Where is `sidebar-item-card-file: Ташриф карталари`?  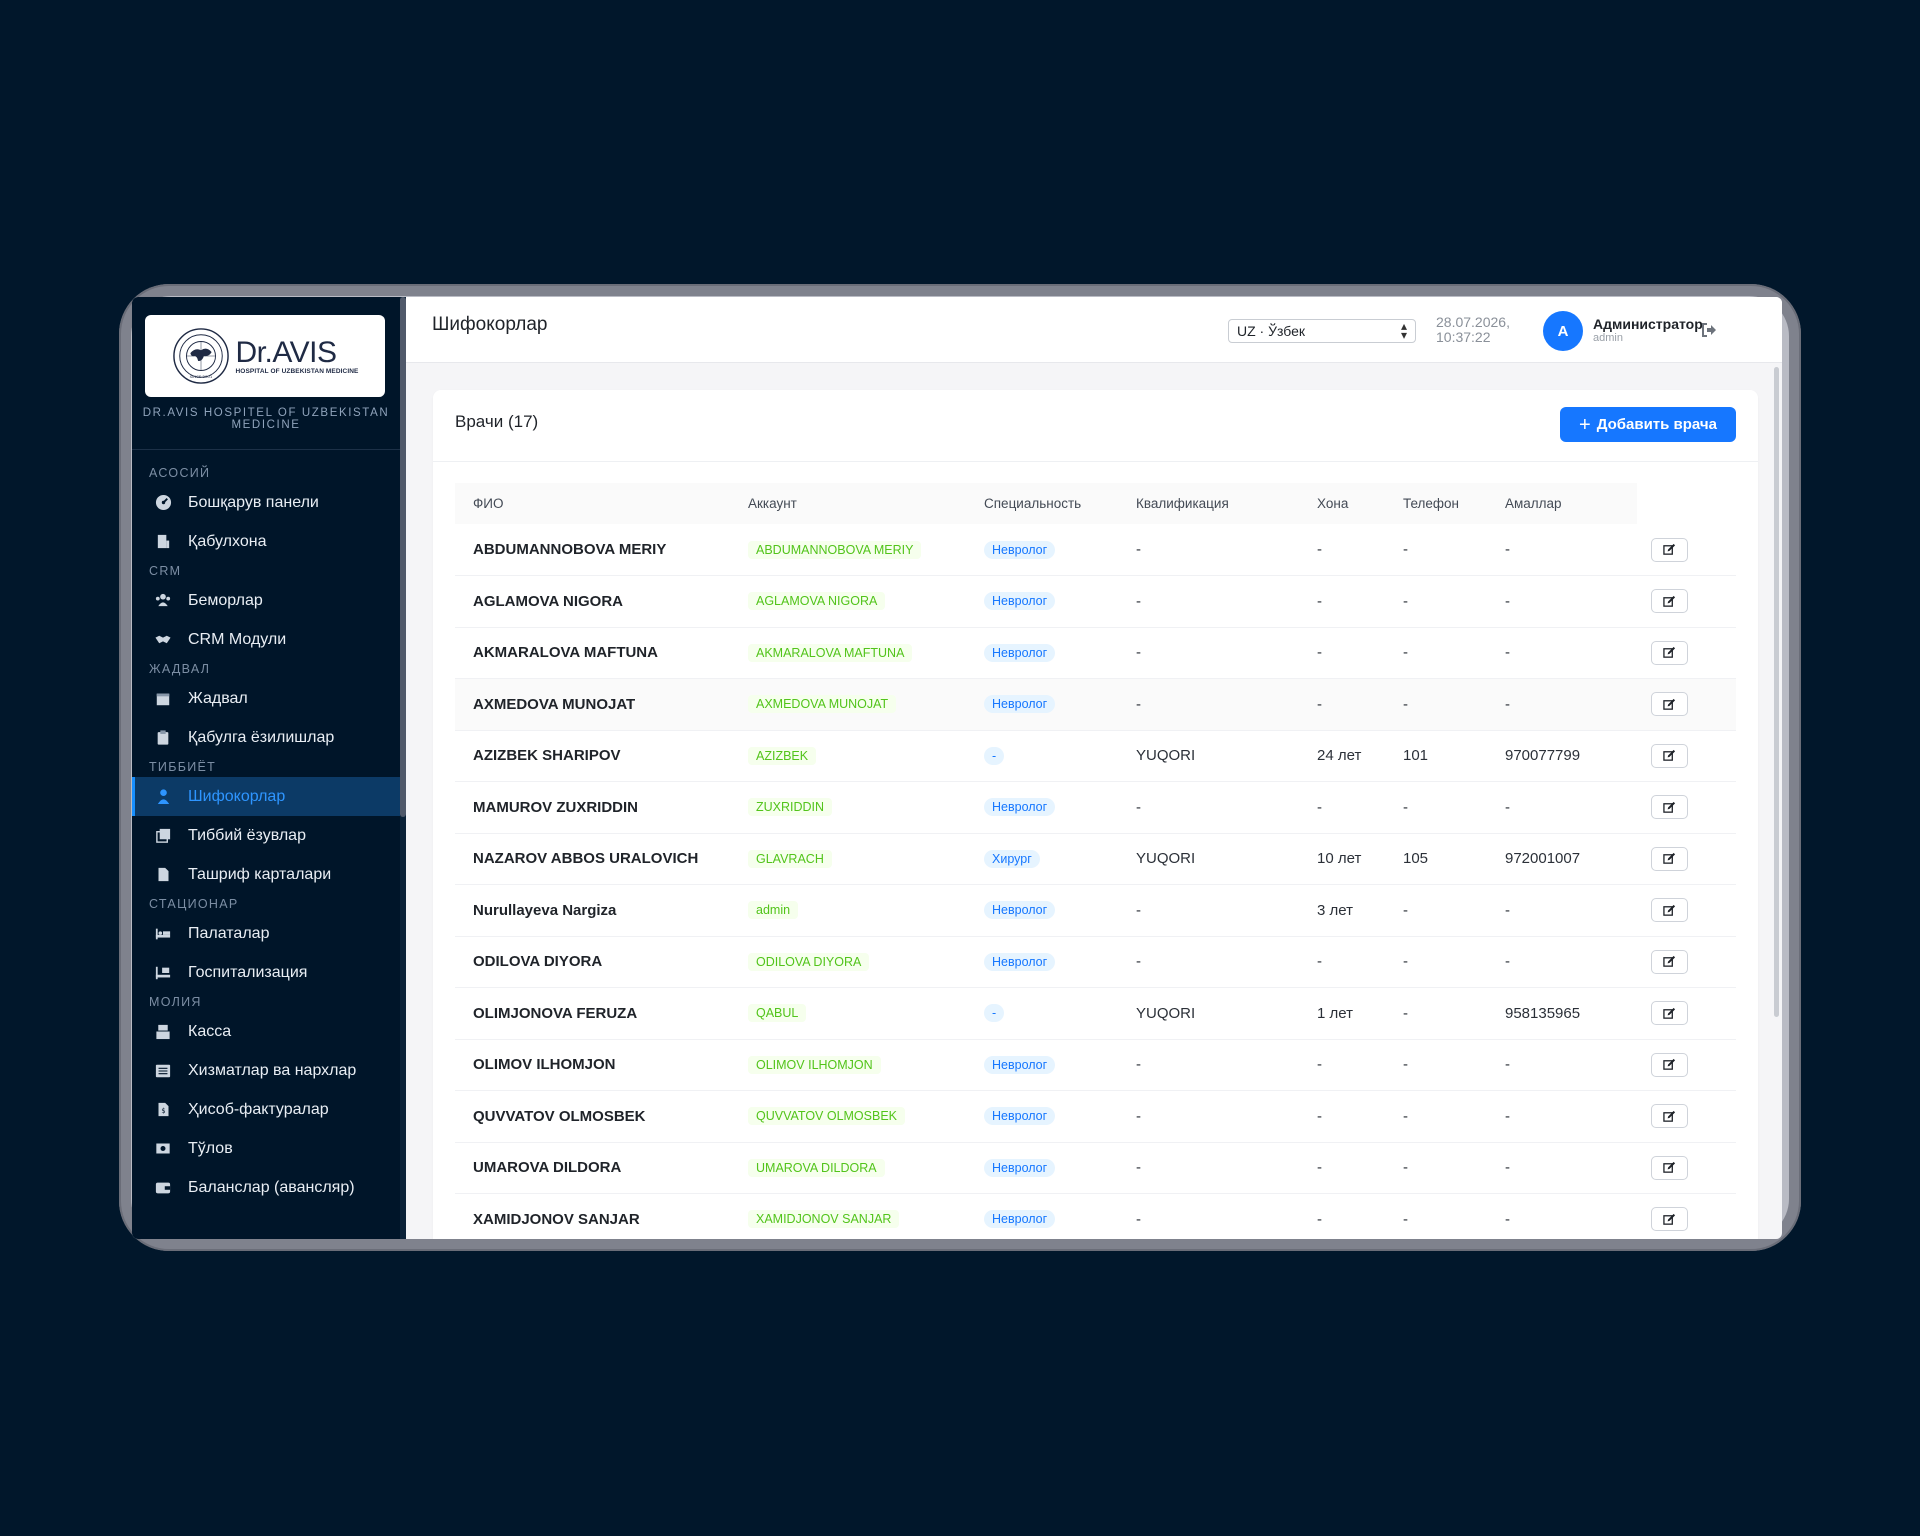
sidebar-item-card-file: Ташриф карталари is located at coordinates (266, 874).